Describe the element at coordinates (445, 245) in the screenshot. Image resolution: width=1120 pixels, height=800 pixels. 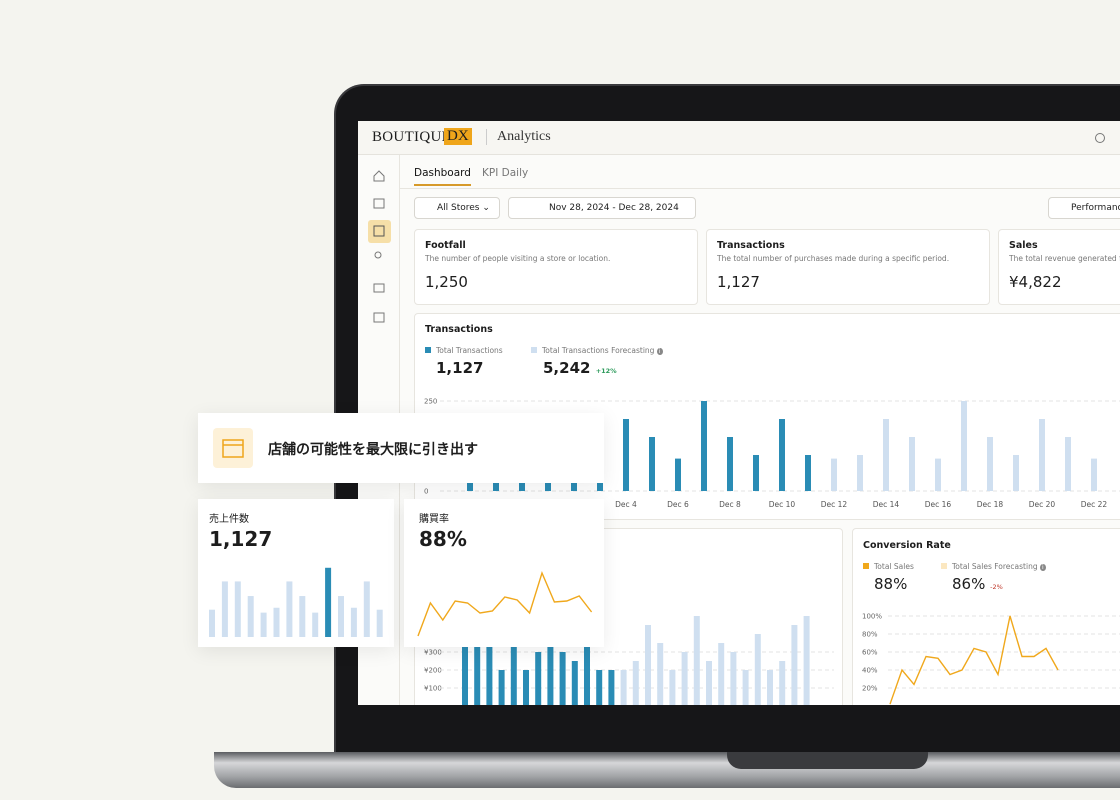
I see `kpi-title: Footfall` at that location.